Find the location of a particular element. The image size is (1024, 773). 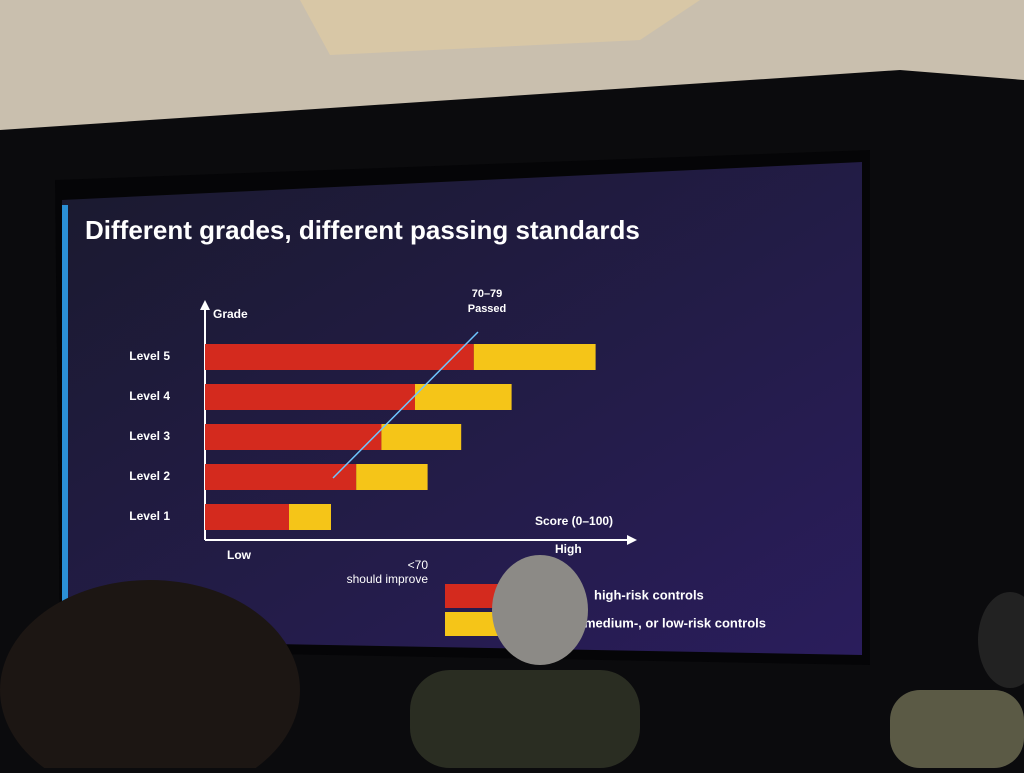

x-axis-arrow is located at coordinates (632, 540).